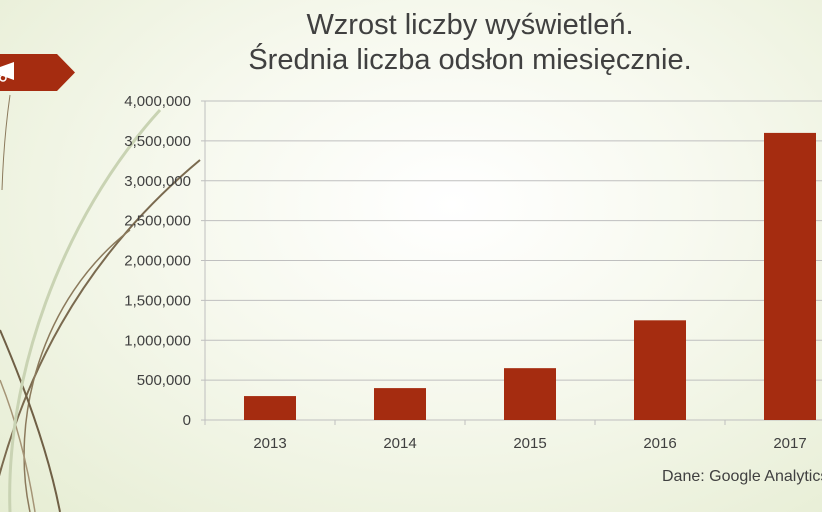 The height and width of the screenshot is (512, 822). I want to click on x-tick-label: 2016, so click(659, 443).